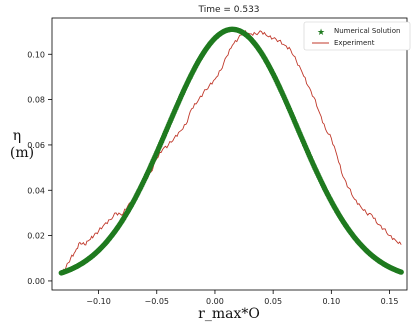 The height and width of the screenshot is (327, 413). I want to click on x-tick-label: 0.00, so click(215, 301).